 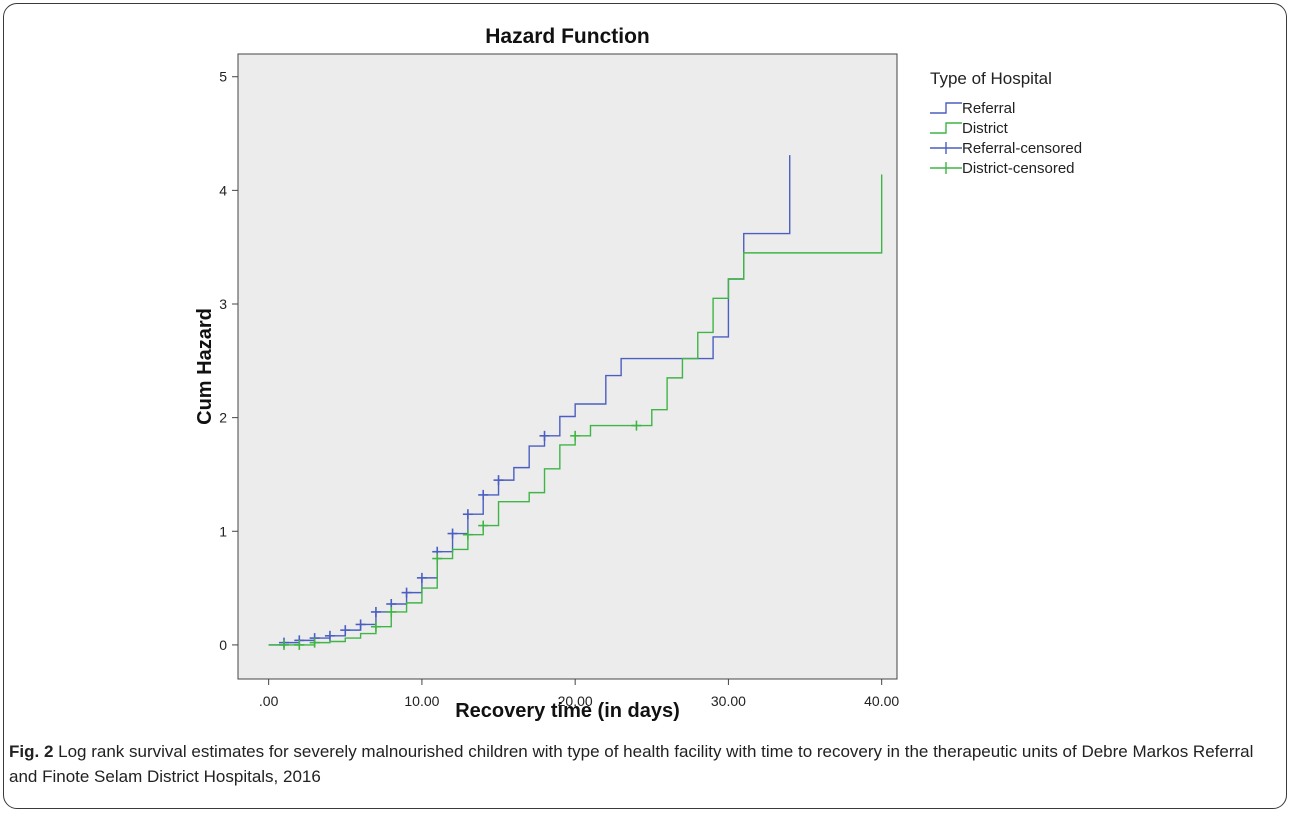 What do you see at coordinates (988, 108) in the screenshot?
I see `legend-label: Referral` at bounding box center [988, 108].